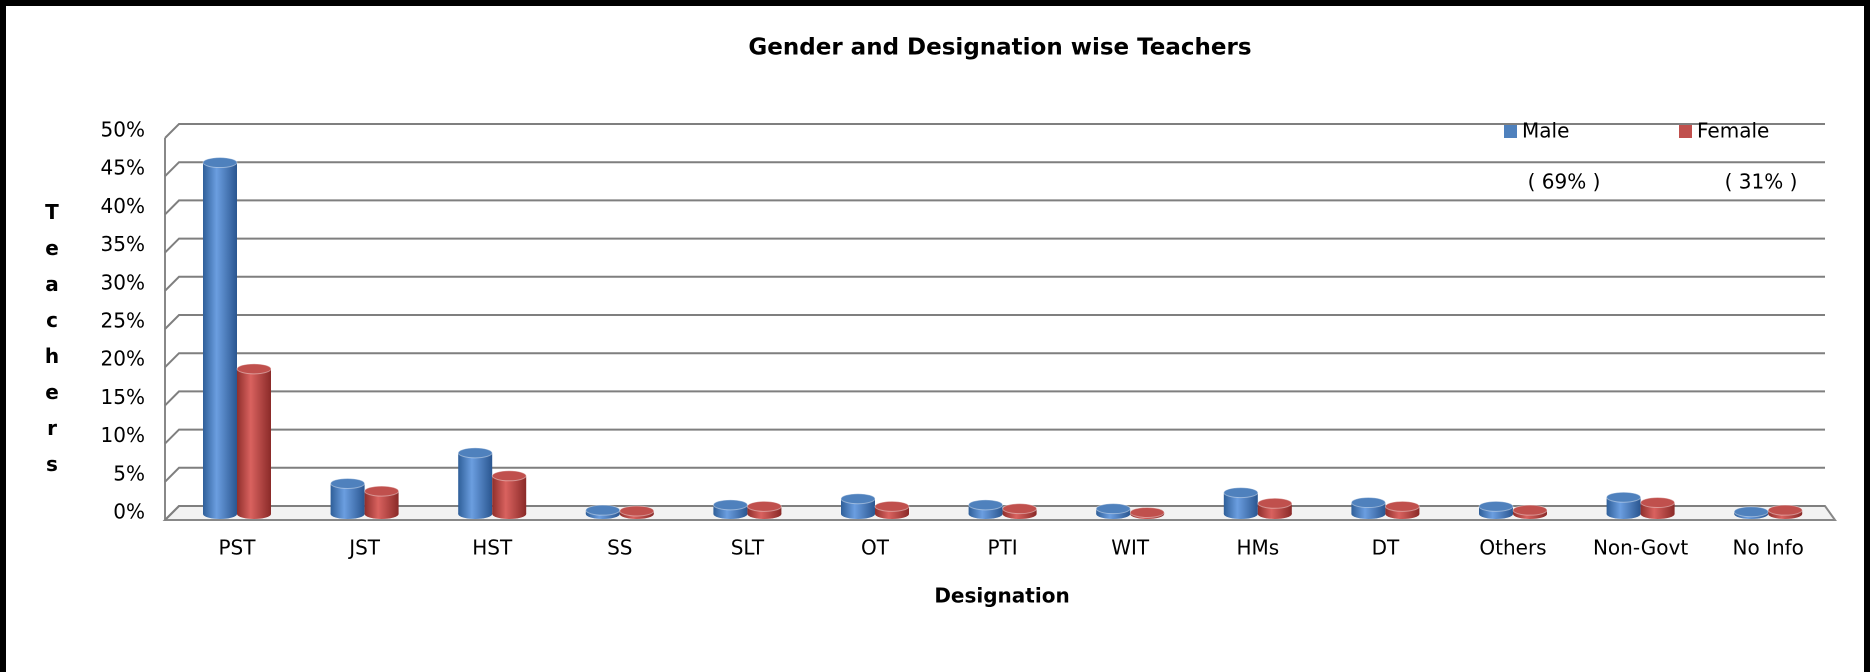 Image resolution: width=1870 pixels, height=672 pixels. What do you see at coordinates (52, 344) in the screenshot?
I see `y-axis-label: Teachers` at bounding box center [52, 344].